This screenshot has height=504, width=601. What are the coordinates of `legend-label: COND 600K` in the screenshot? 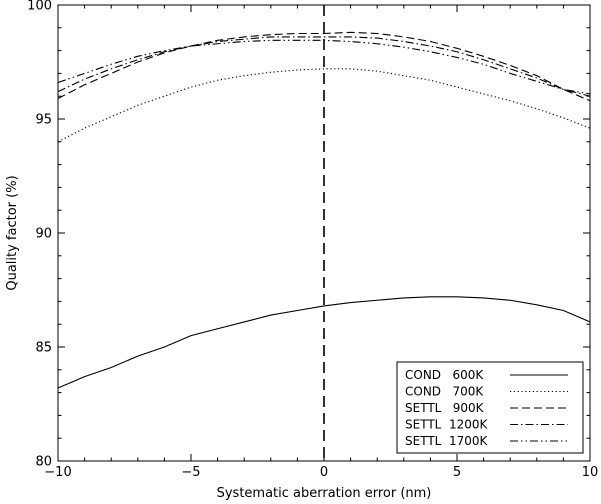 It's located at (444, 375).